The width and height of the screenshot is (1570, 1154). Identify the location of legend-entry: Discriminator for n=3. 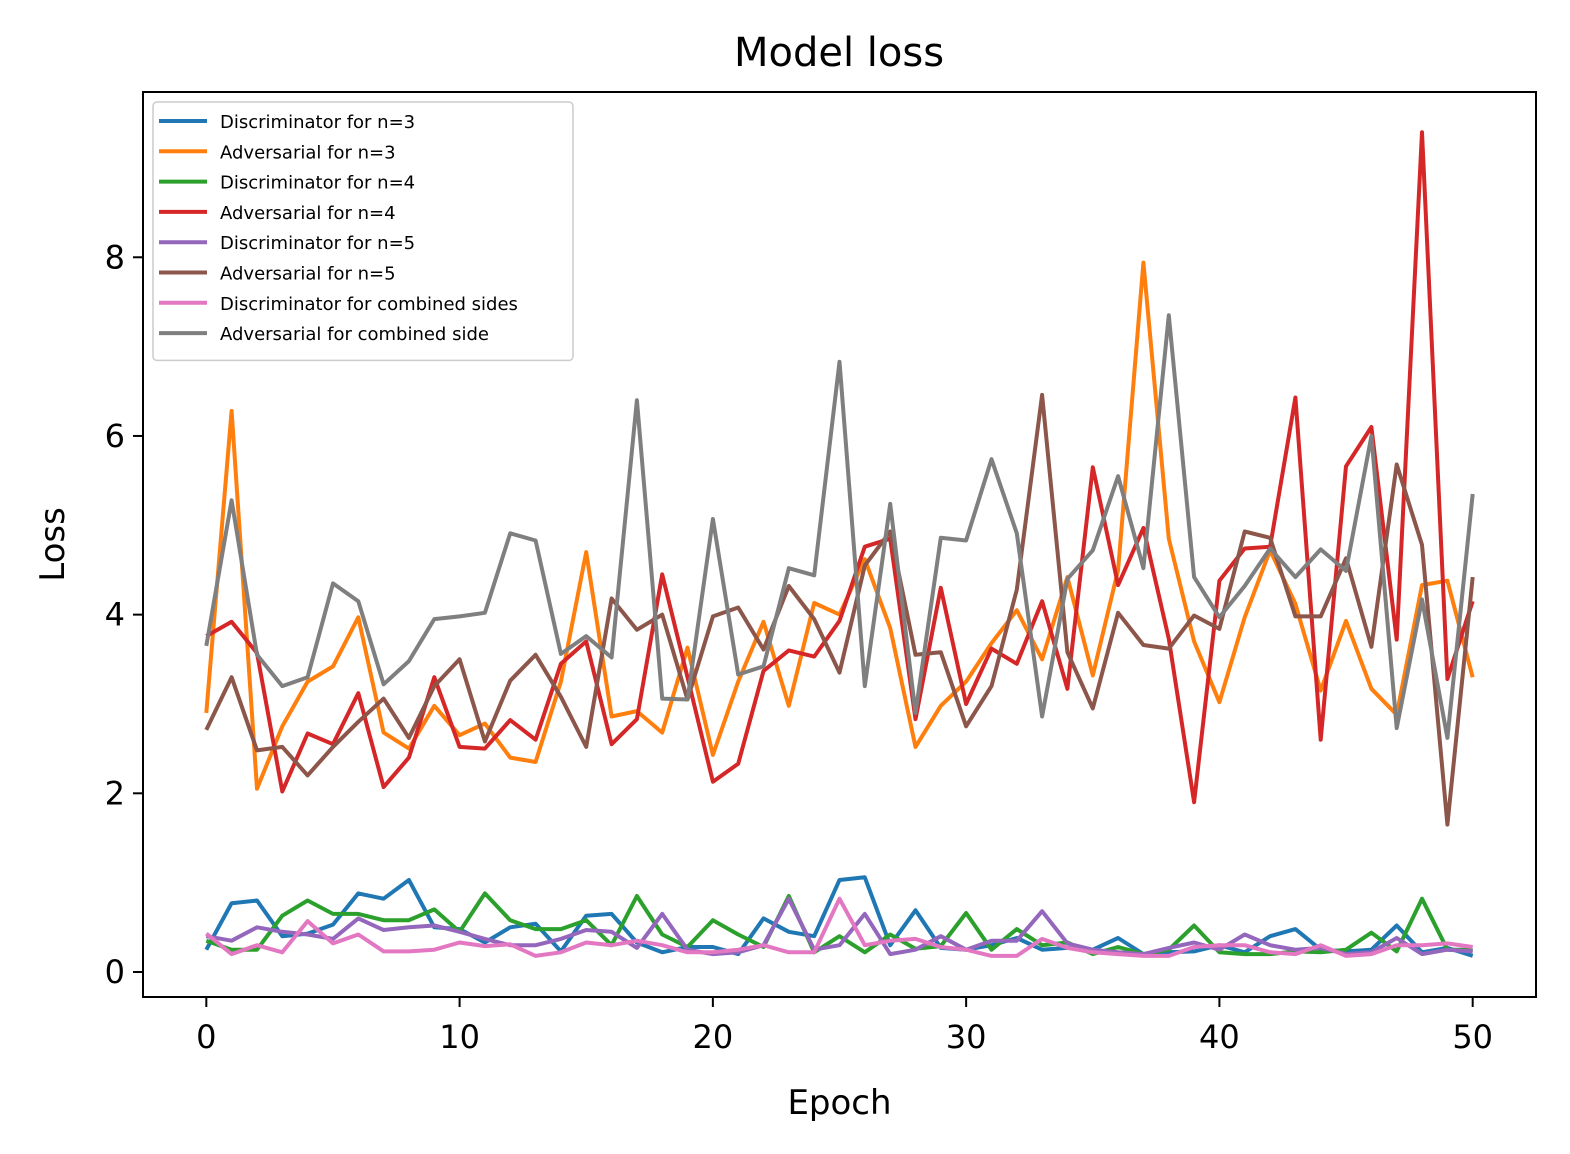
(317, 122).